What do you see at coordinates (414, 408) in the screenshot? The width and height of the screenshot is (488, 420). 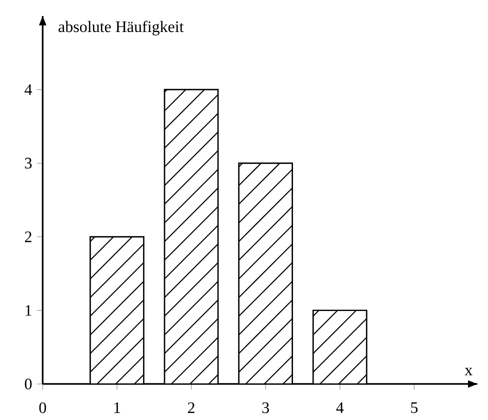 I see `x-tick-label: 5` at bounding box center [414, 408].